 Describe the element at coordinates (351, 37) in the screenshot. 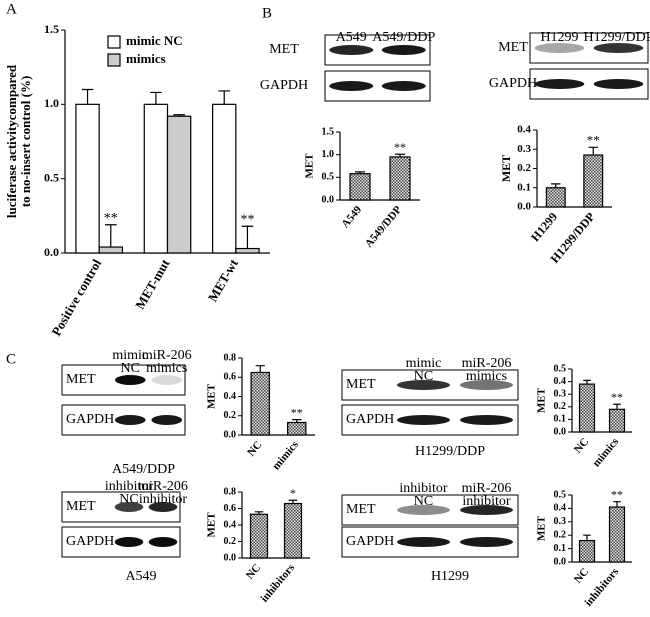

I see `blot-column-label: A549` at that location.